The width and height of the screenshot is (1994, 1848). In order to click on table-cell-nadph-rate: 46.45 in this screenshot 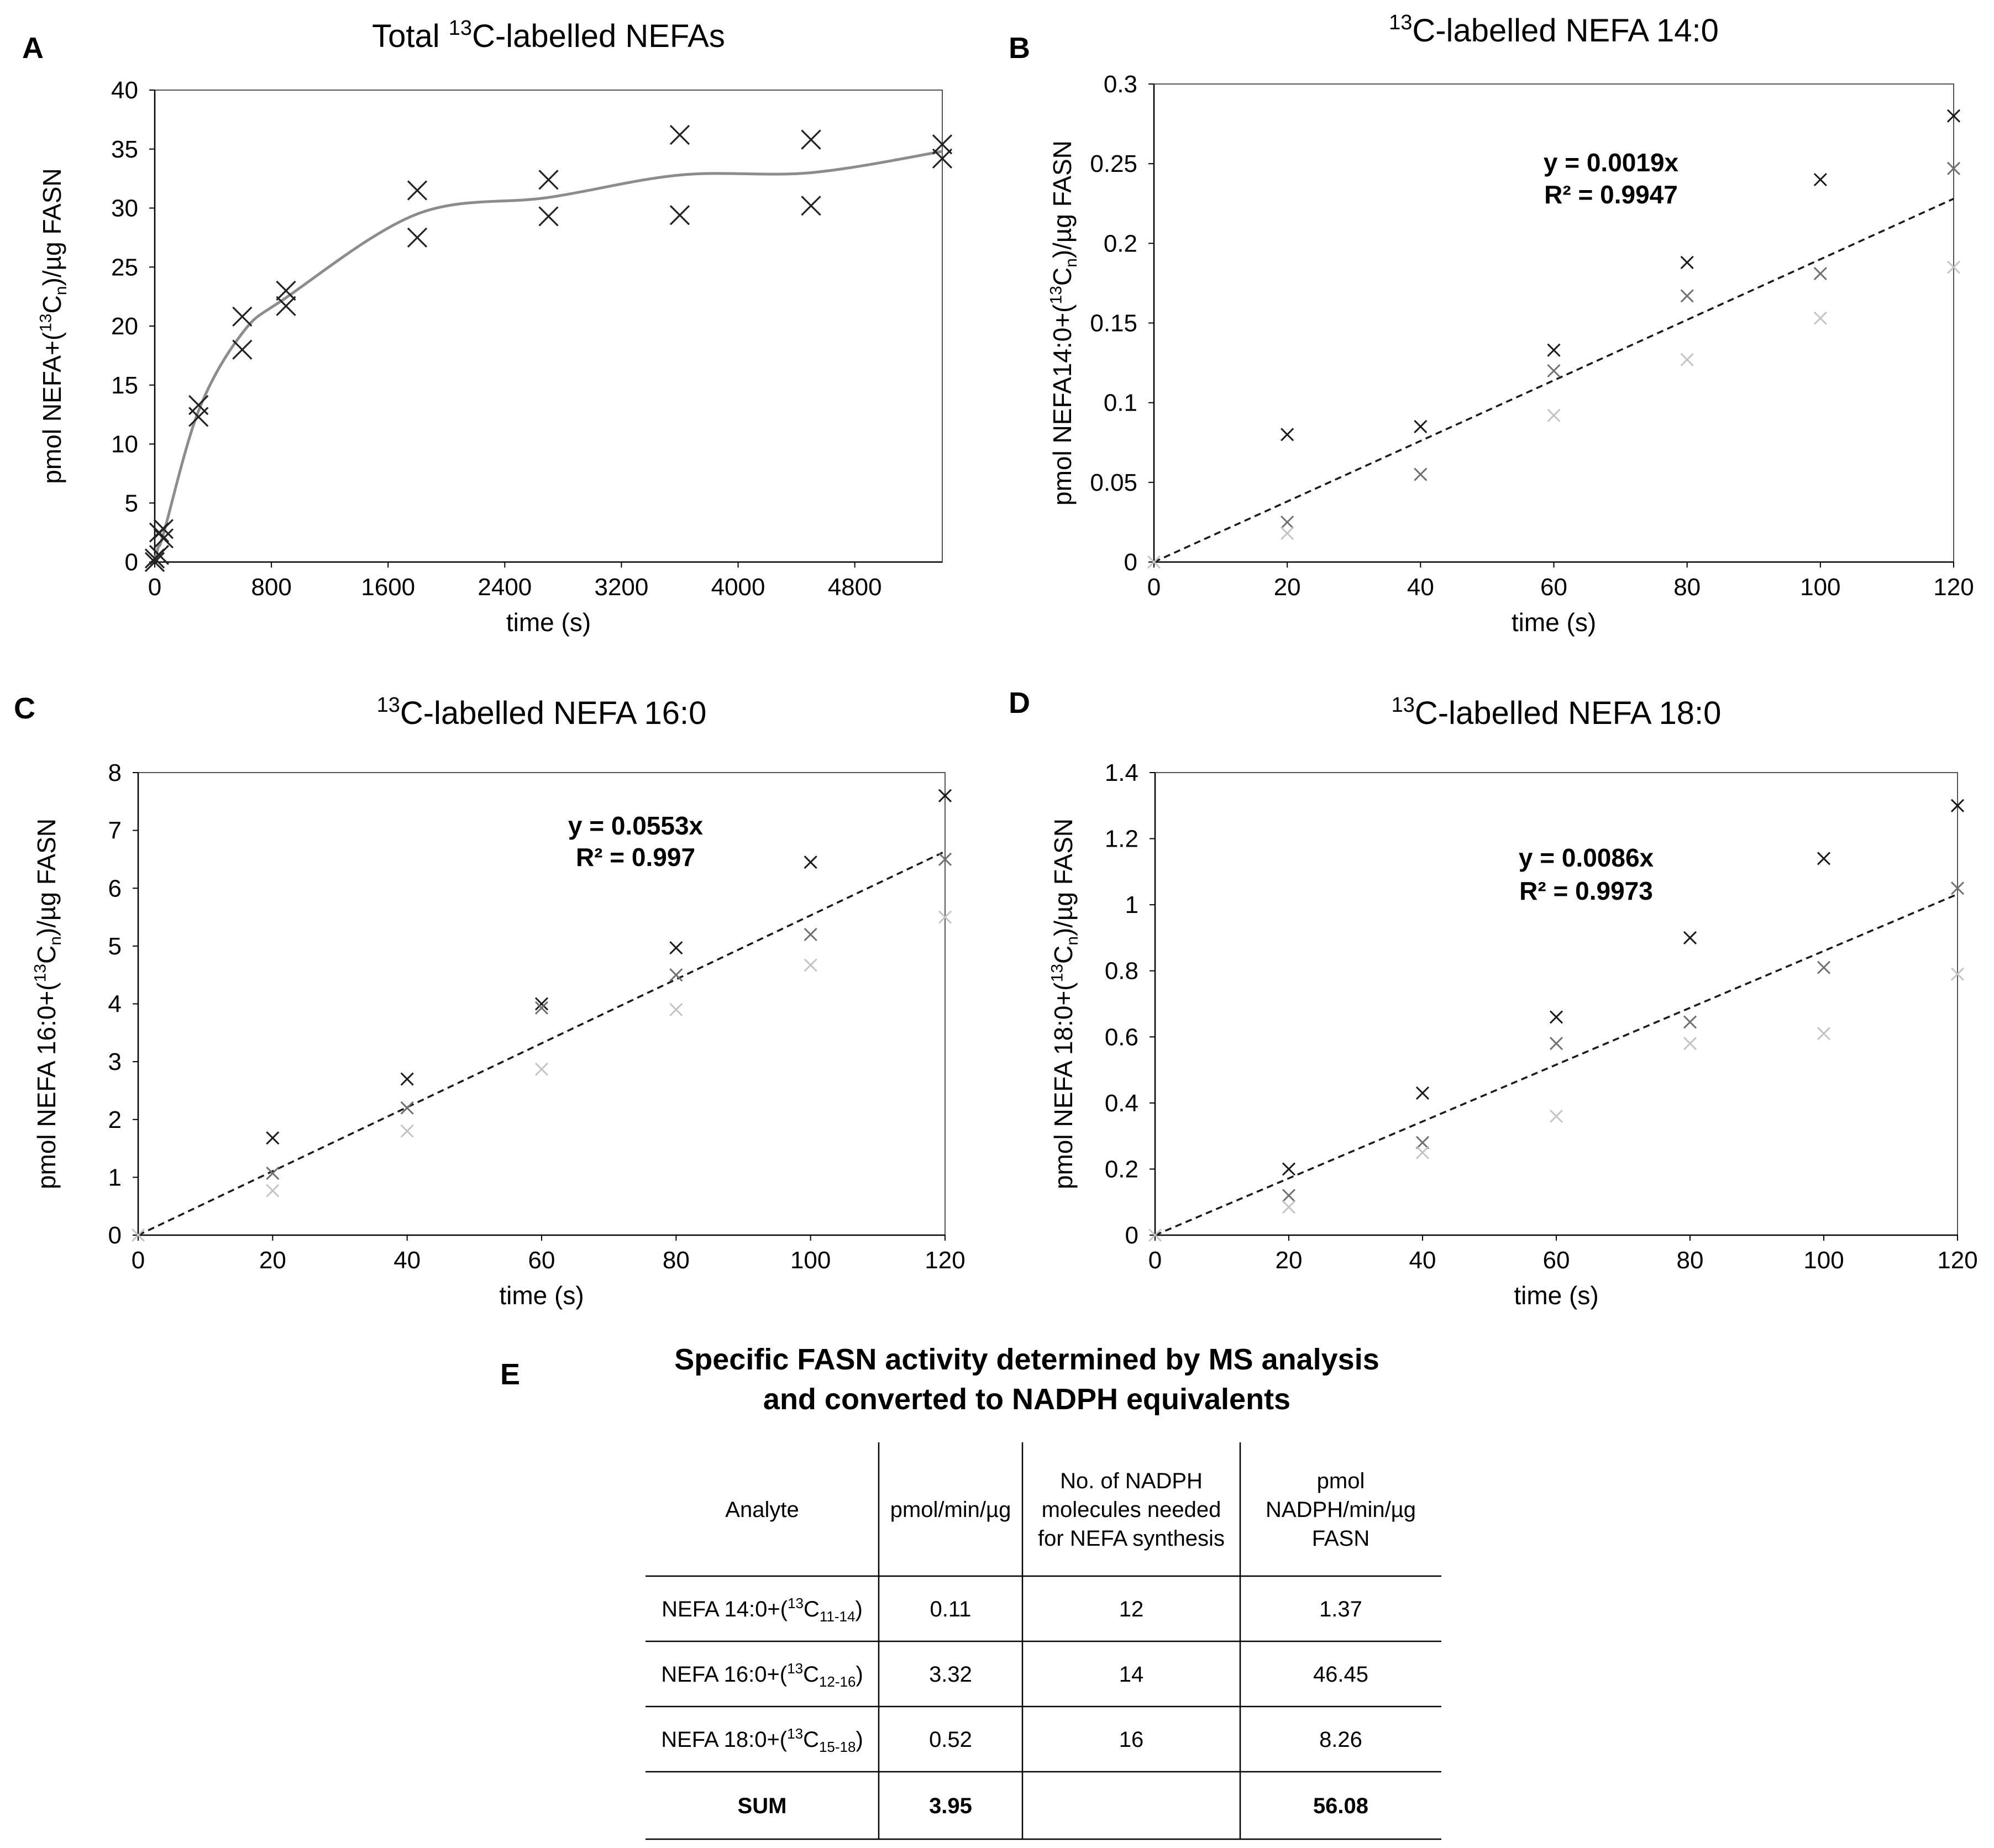, I will do `click(1340, 1675)`.